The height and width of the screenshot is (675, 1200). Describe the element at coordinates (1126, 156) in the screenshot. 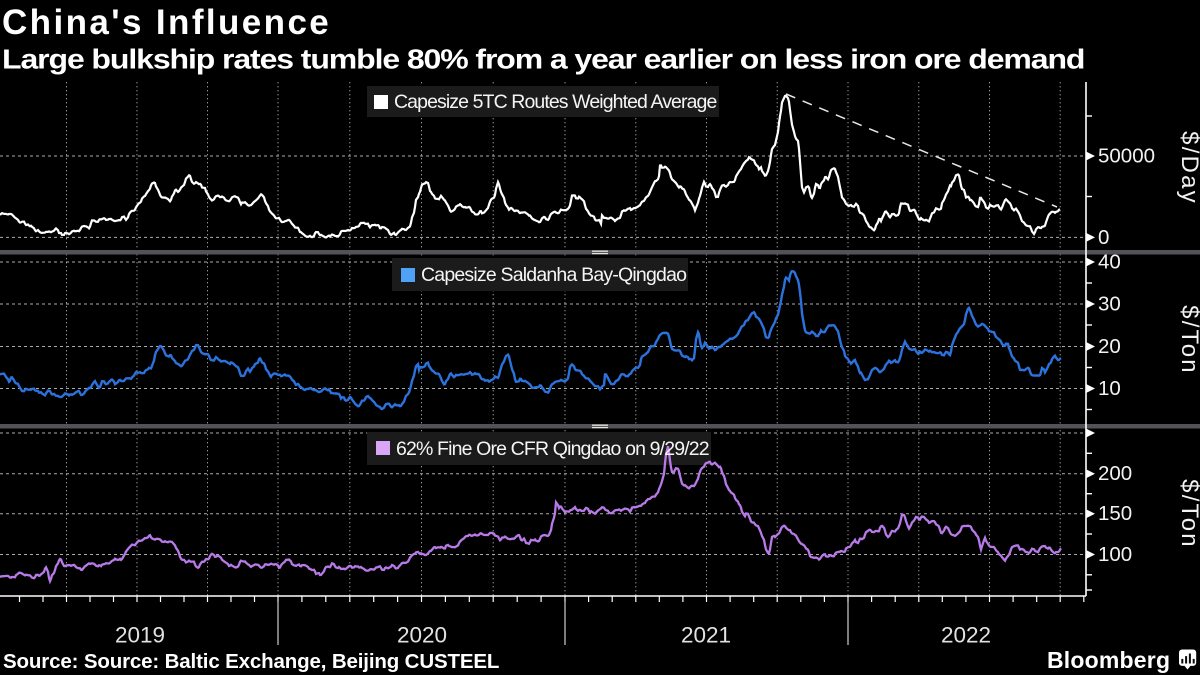

I see `svg-text: 50000` at that location.